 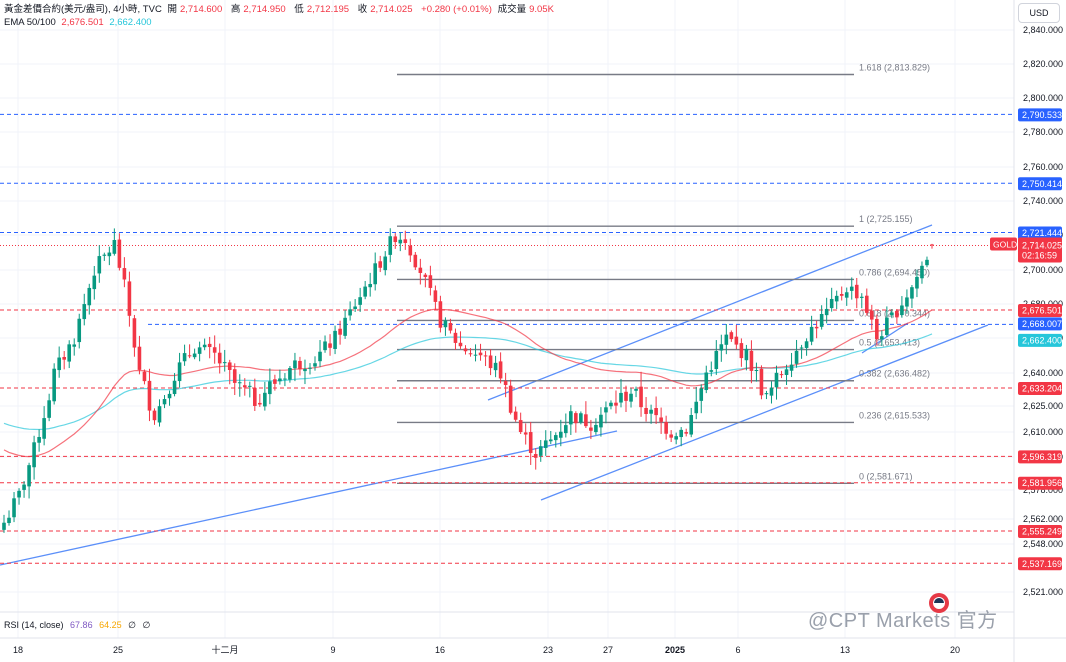 I want to click on rsi-label: RSI (14, close), so click(x=34, y=625).